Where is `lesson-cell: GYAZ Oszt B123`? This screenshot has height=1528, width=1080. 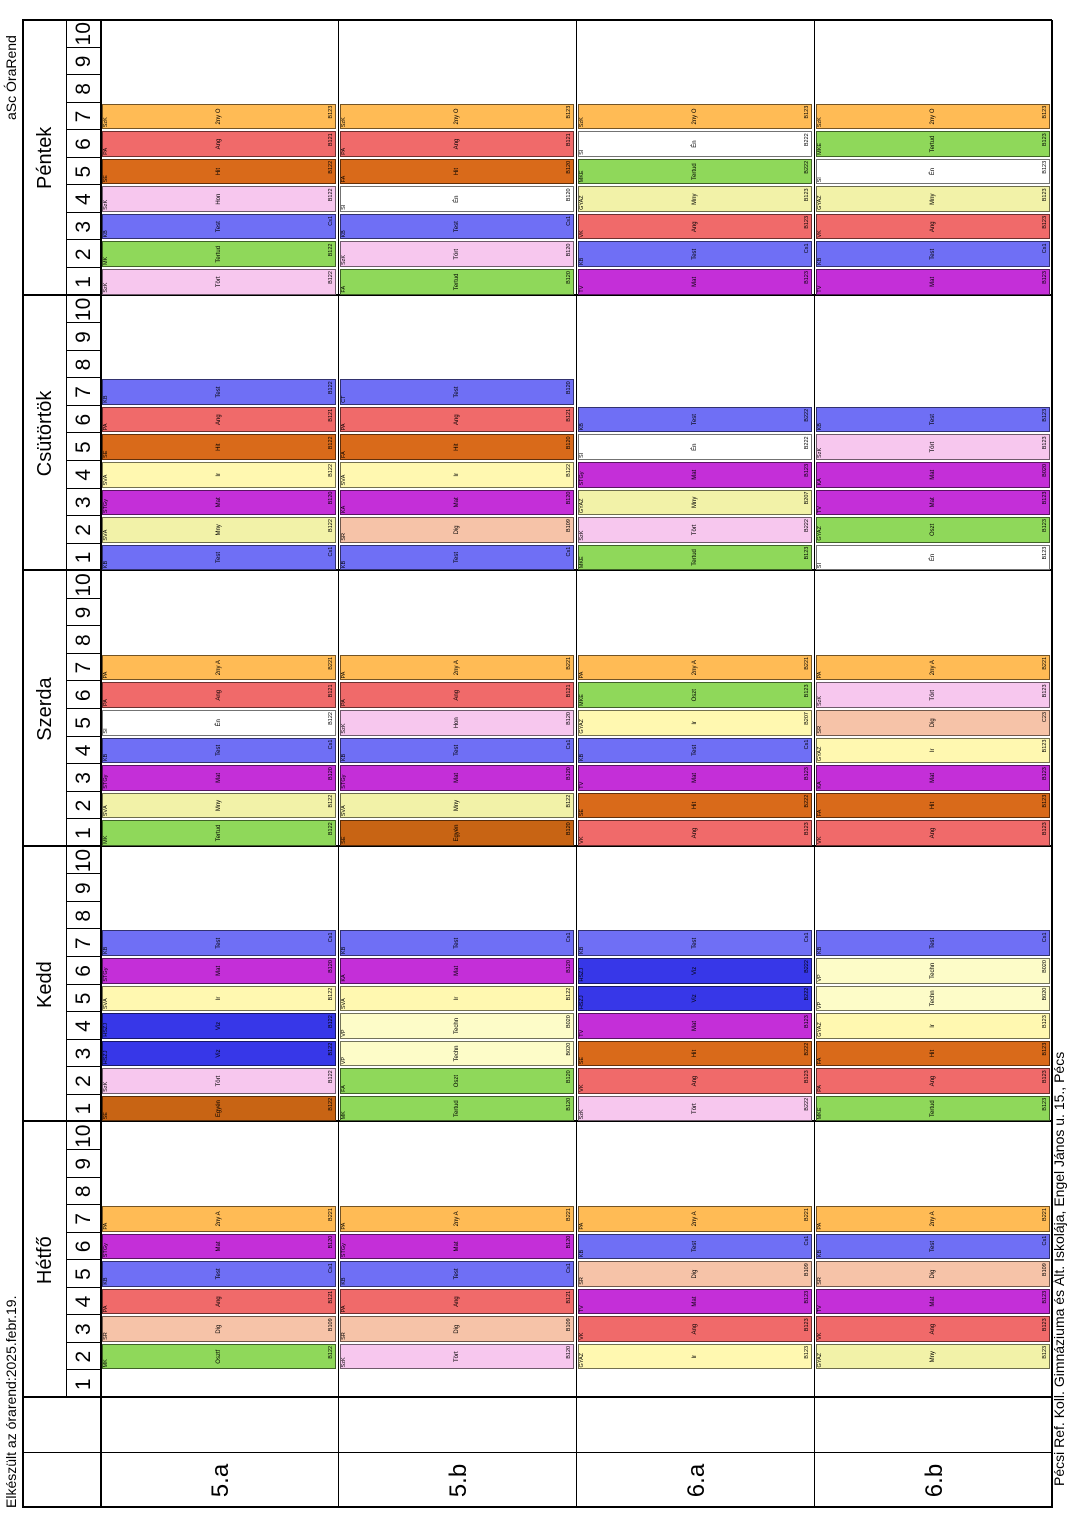
lesson-cell: GYAZ Oszt B123 is located at coordinates (933, 530).